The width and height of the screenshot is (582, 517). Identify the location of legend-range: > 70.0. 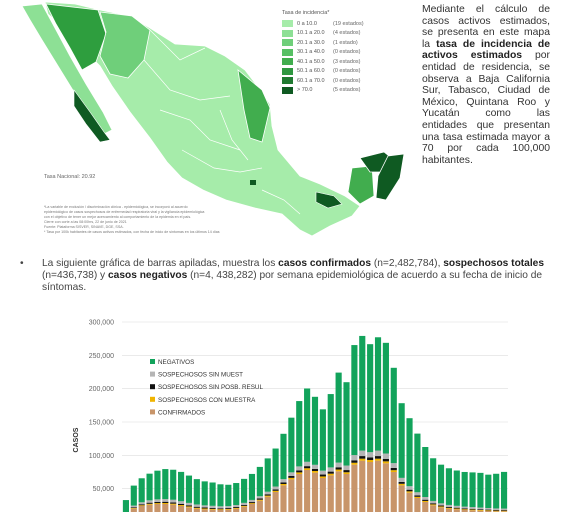
(305, 90).